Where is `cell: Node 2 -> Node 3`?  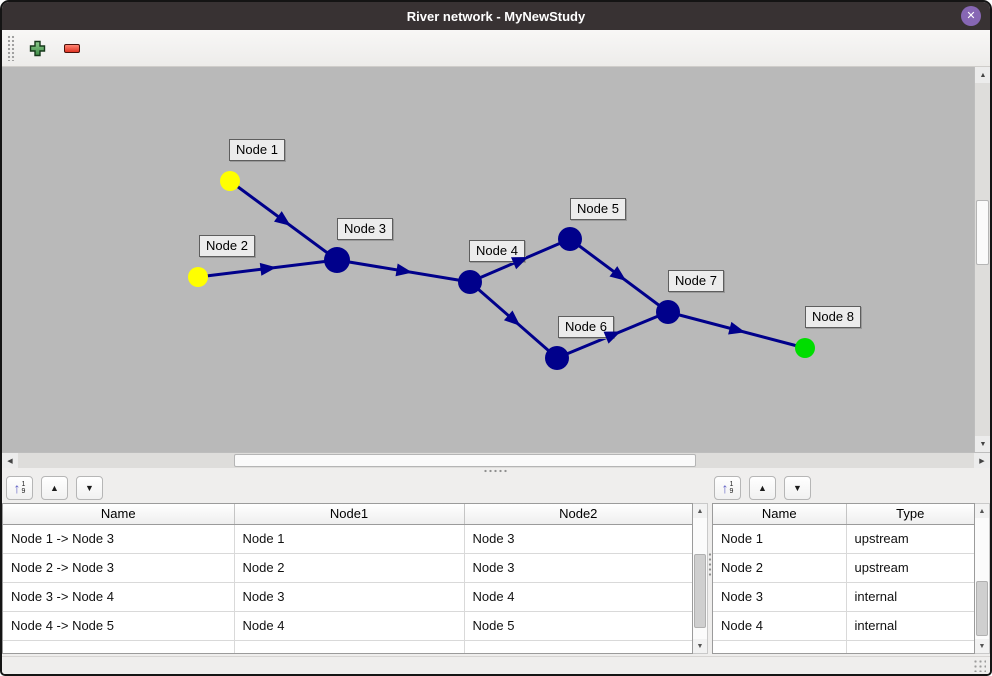 cell: Node 2 -> Node 3 is located at coordinates (119, 568).